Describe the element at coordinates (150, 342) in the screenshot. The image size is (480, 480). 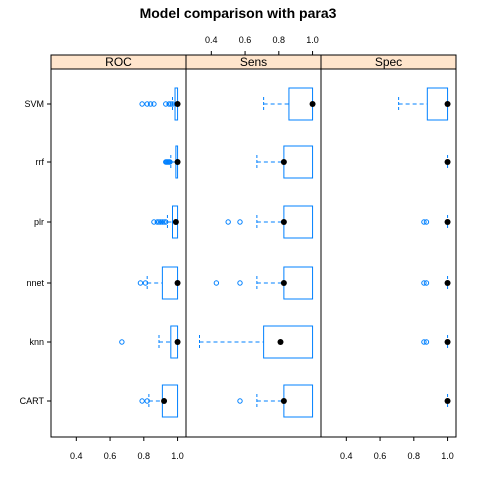
I see `box-roc-knn` at that location.